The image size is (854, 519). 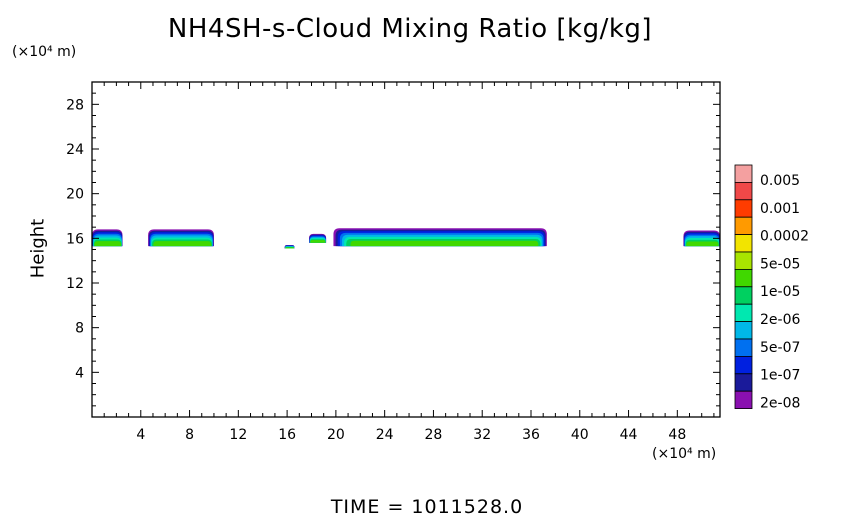 What do you see at coordinates (780, 403) in the screenshot?
I see `legend-label: 2e-08` at bounding box center [780, 403].